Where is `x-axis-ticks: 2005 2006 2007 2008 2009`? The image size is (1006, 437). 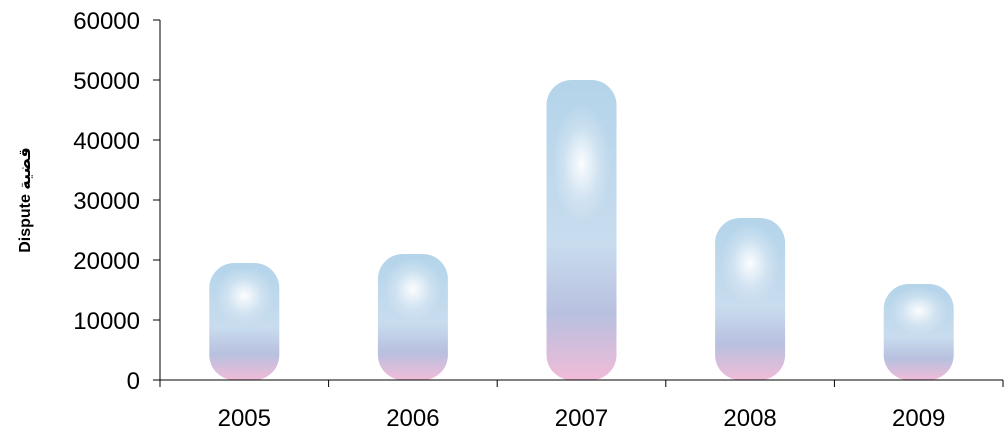 x-axis-ticks: 2005 2006 2007 2008 2009 is located at coordinates (581, 406).